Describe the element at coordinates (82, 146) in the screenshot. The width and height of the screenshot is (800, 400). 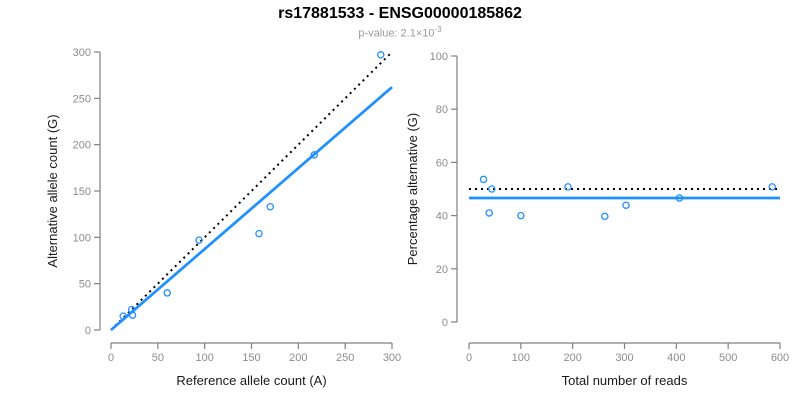
I see `y-tick-label: 200` at that location.